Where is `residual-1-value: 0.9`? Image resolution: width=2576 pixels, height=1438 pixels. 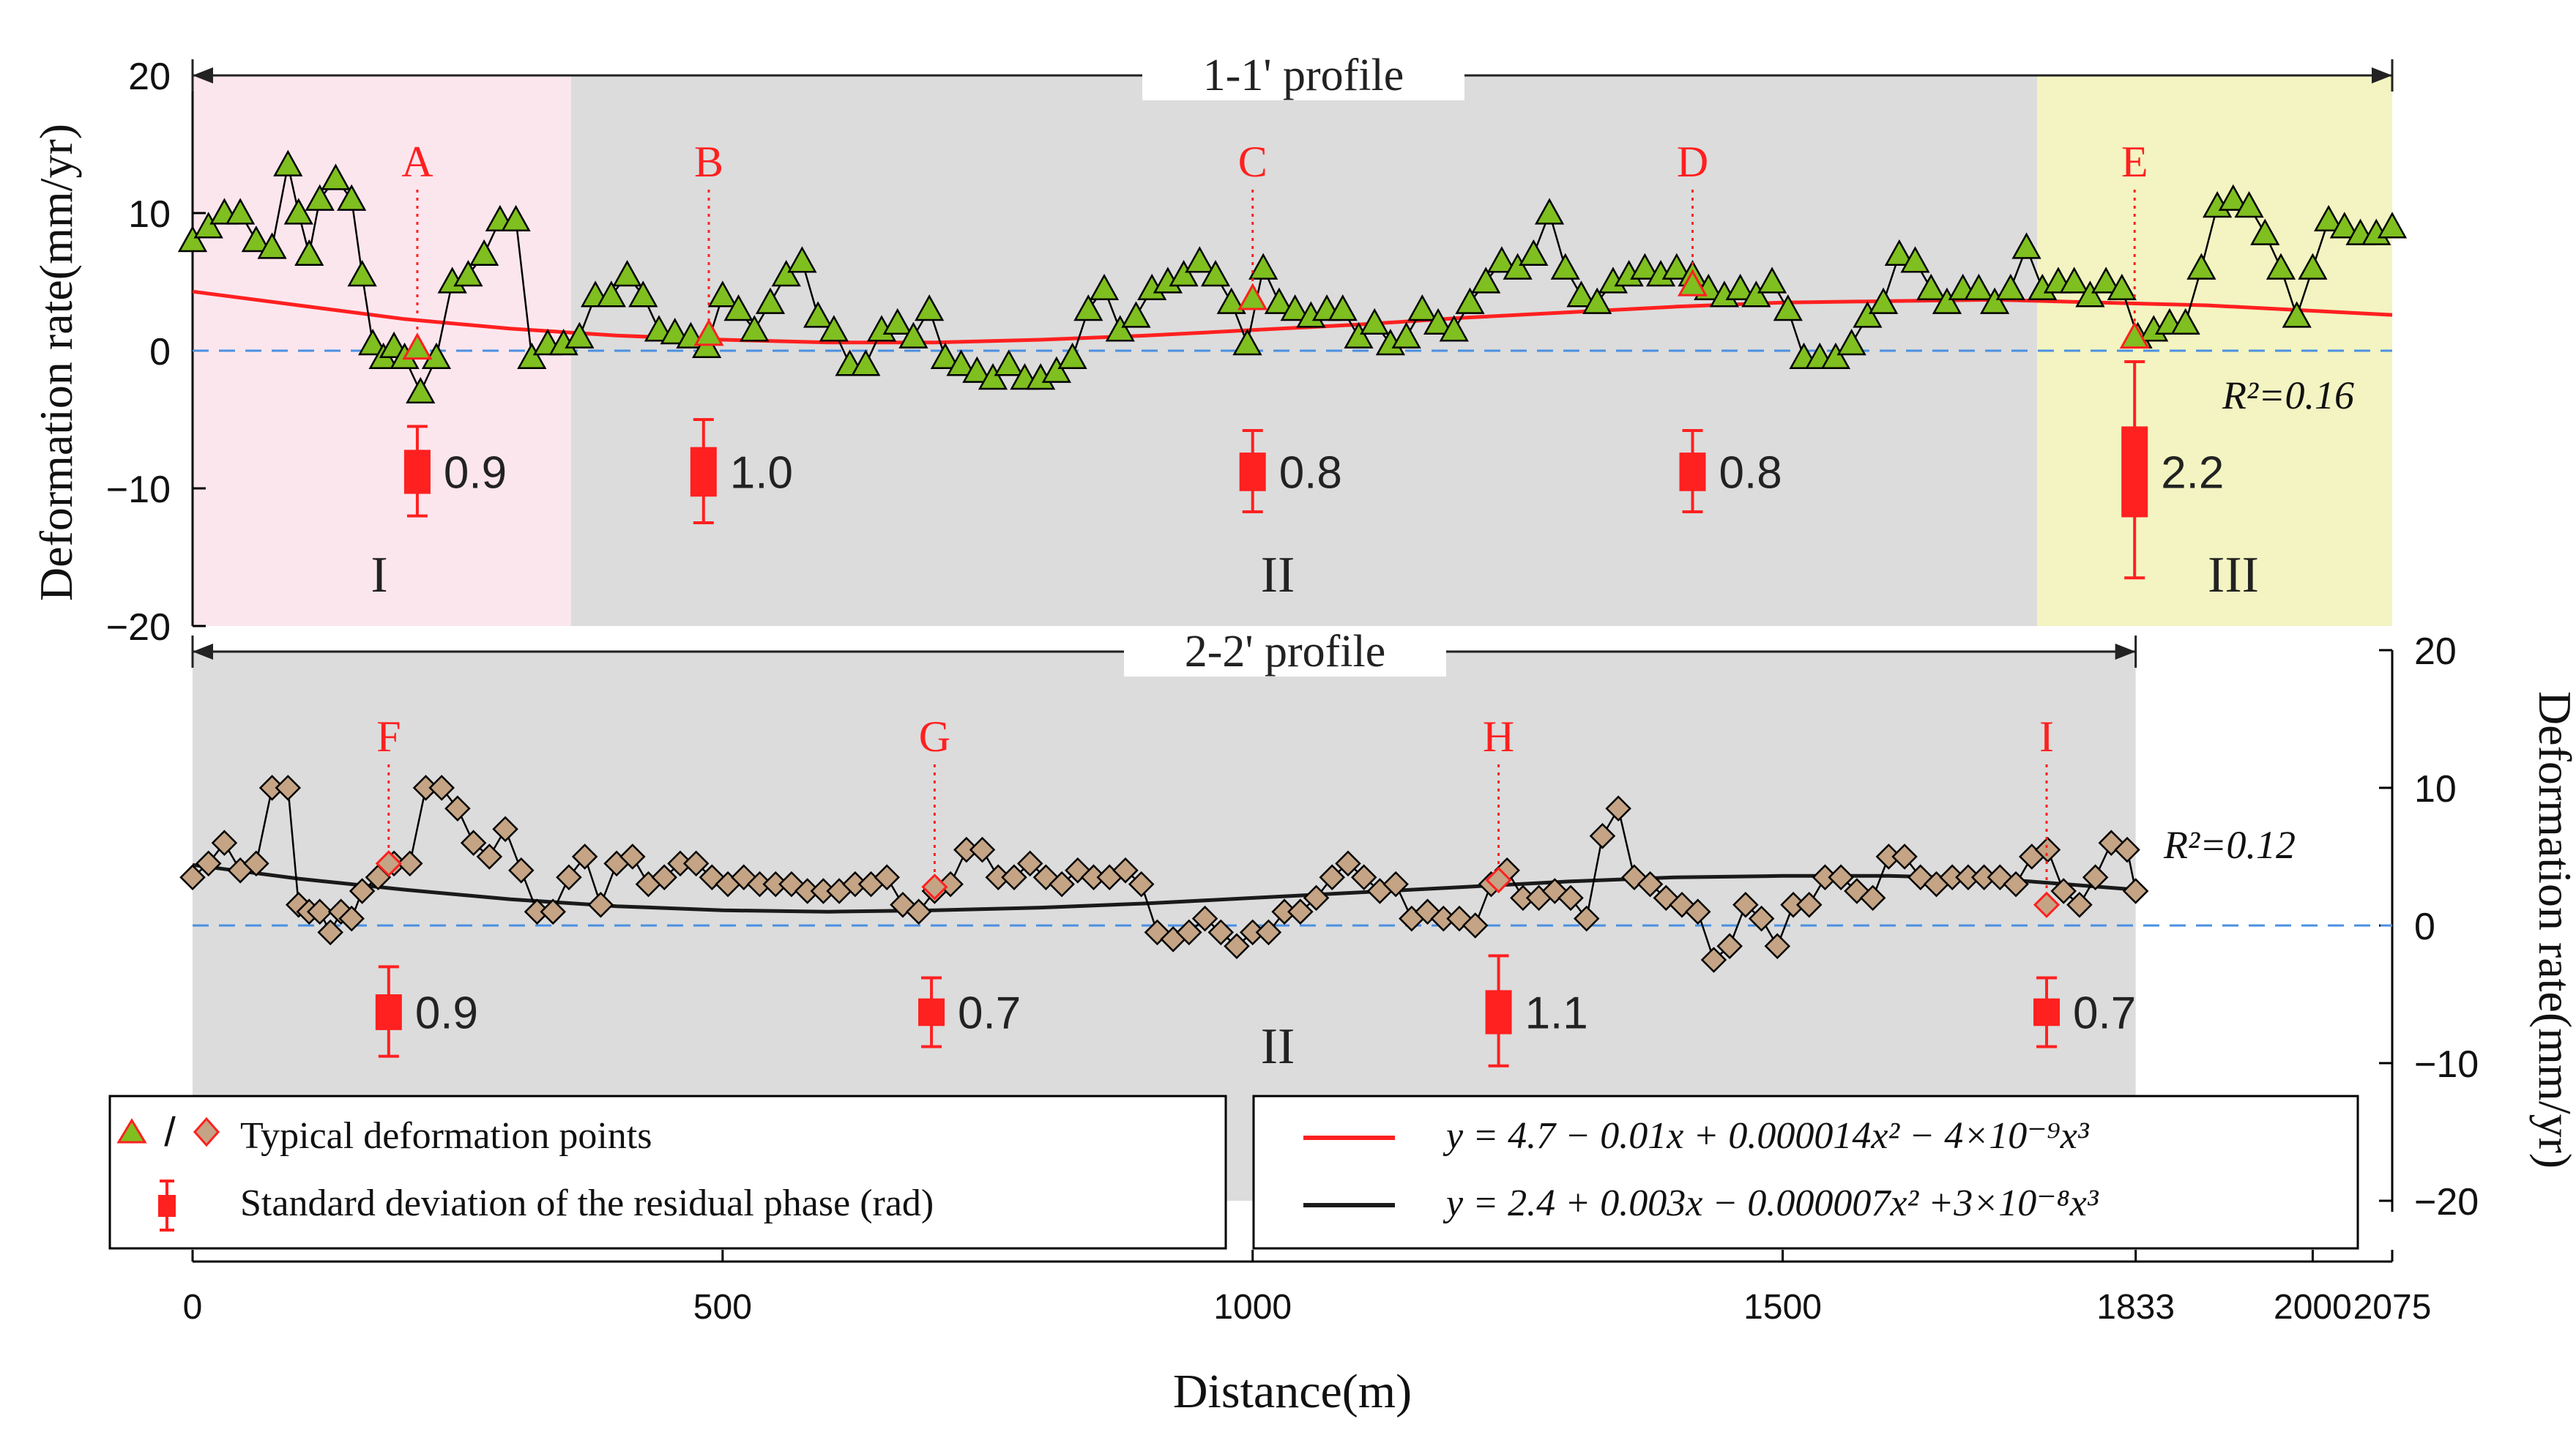
residual-1-value: 0.9 is located at coordinates (475, 472).